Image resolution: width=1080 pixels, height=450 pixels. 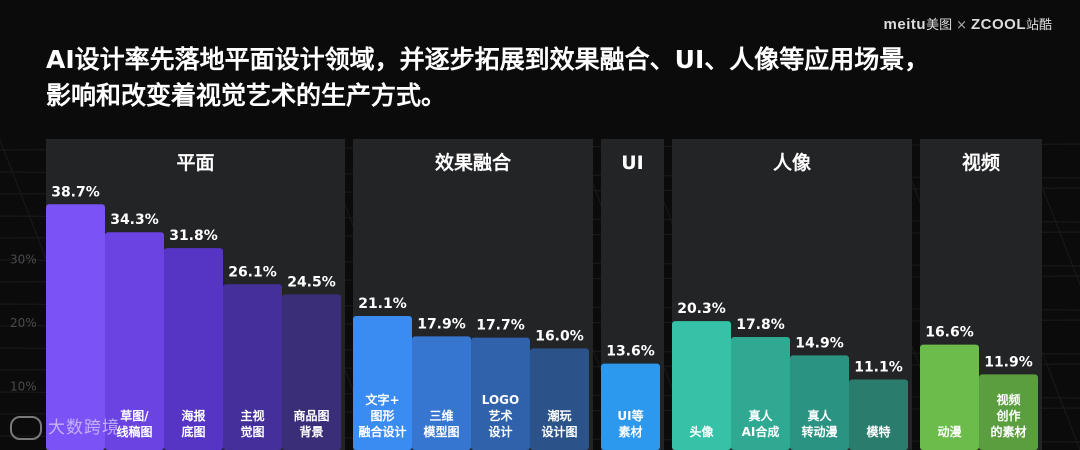 I want to click on watermark: 大数跨境, so click(x=65, y=426).